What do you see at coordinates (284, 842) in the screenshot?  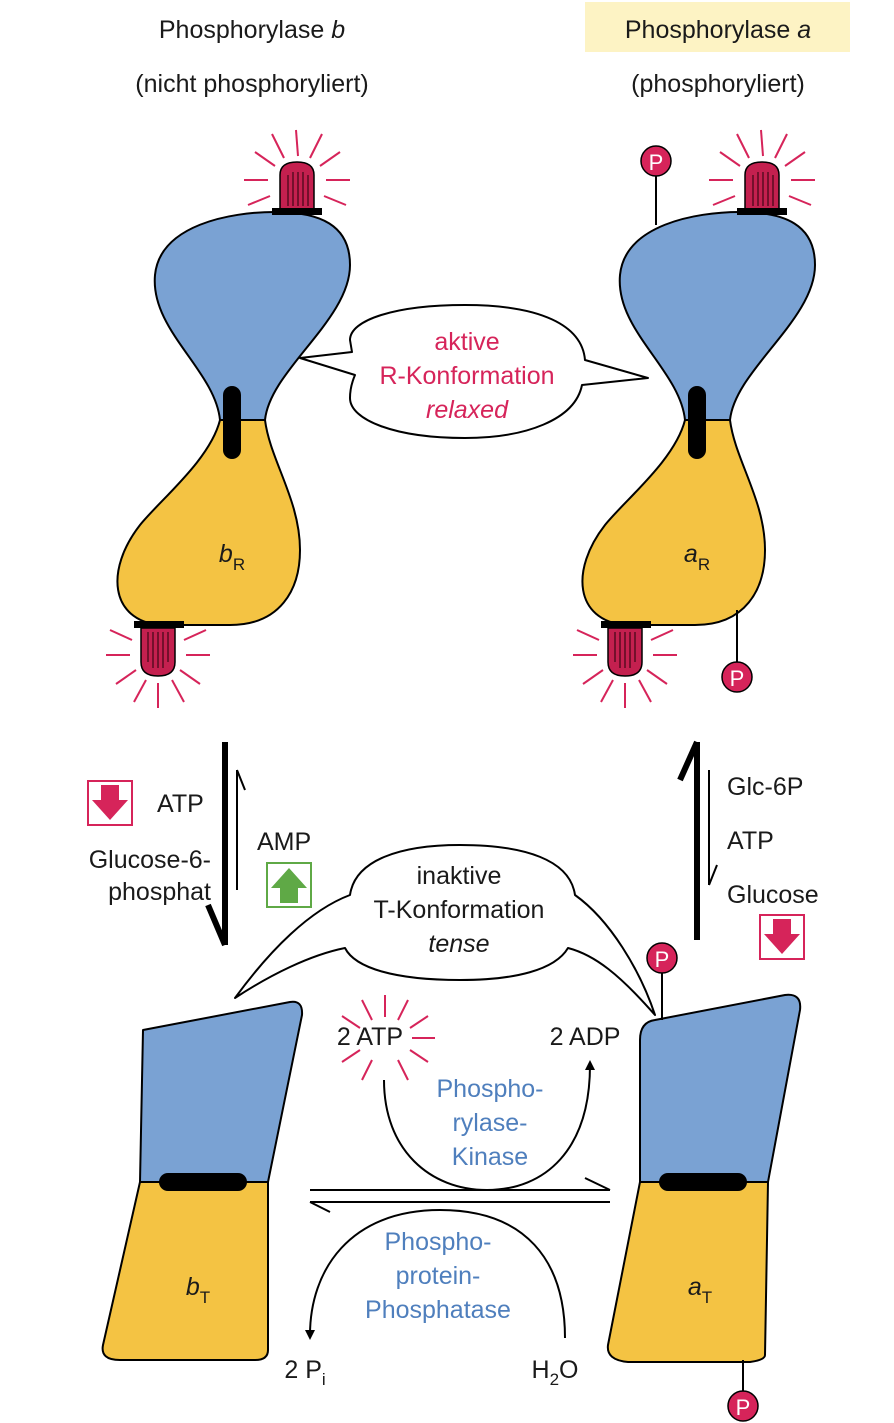 I see `left-amp-label: AMP` at bounding box center [284, 842].